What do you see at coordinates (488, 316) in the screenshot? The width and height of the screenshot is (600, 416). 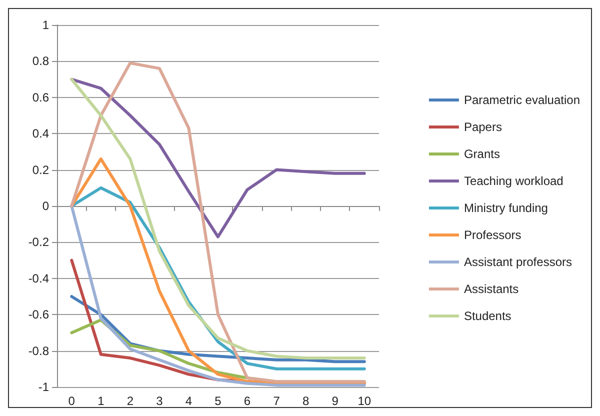 I see `legend-label: Students` at bounding box center [488, 316].